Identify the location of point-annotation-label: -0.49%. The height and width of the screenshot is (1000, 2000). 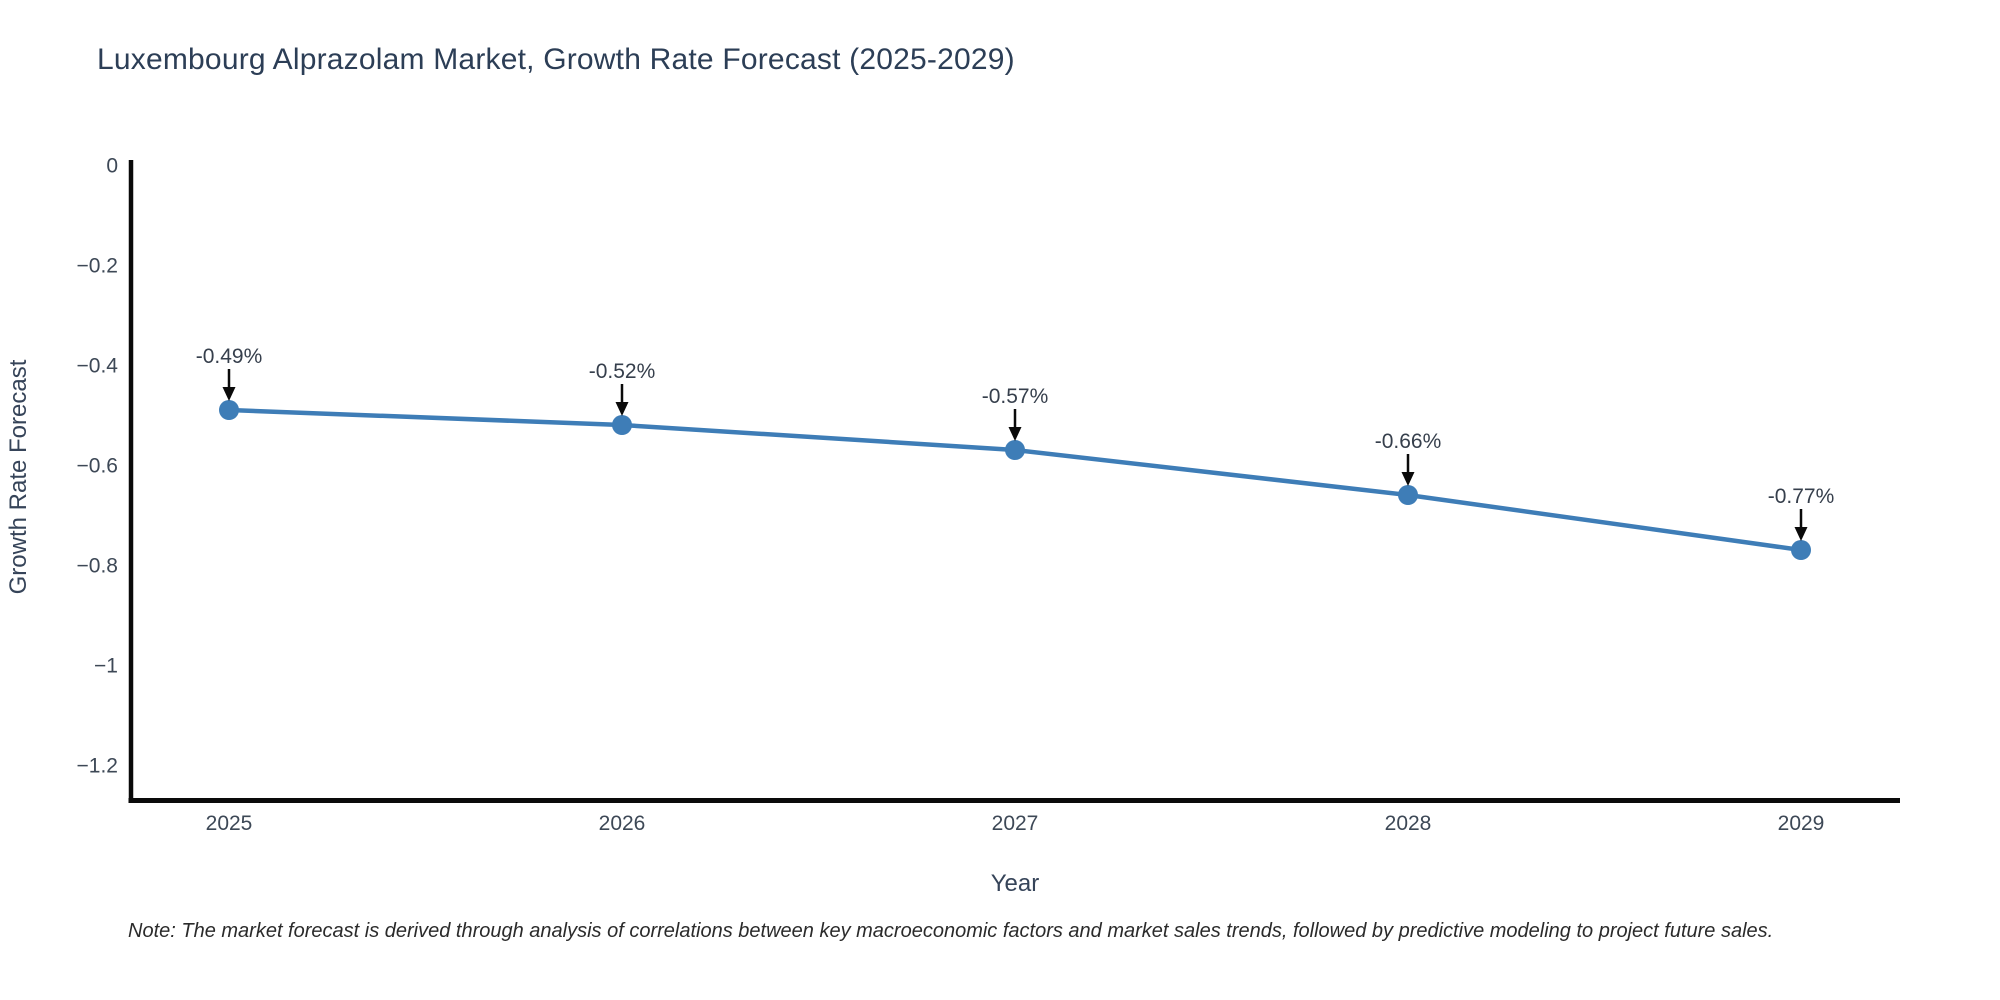
(229, 356).